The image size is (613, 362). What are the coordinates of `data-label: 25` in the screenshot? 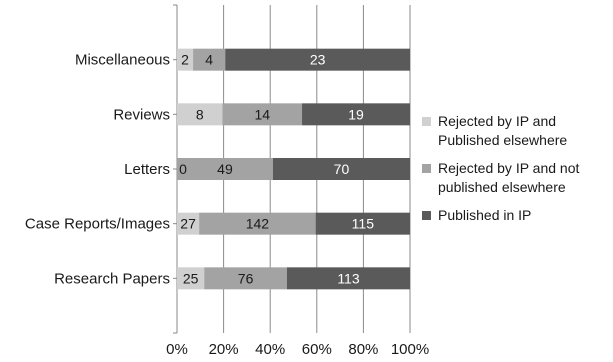 It's located at (191, 278).